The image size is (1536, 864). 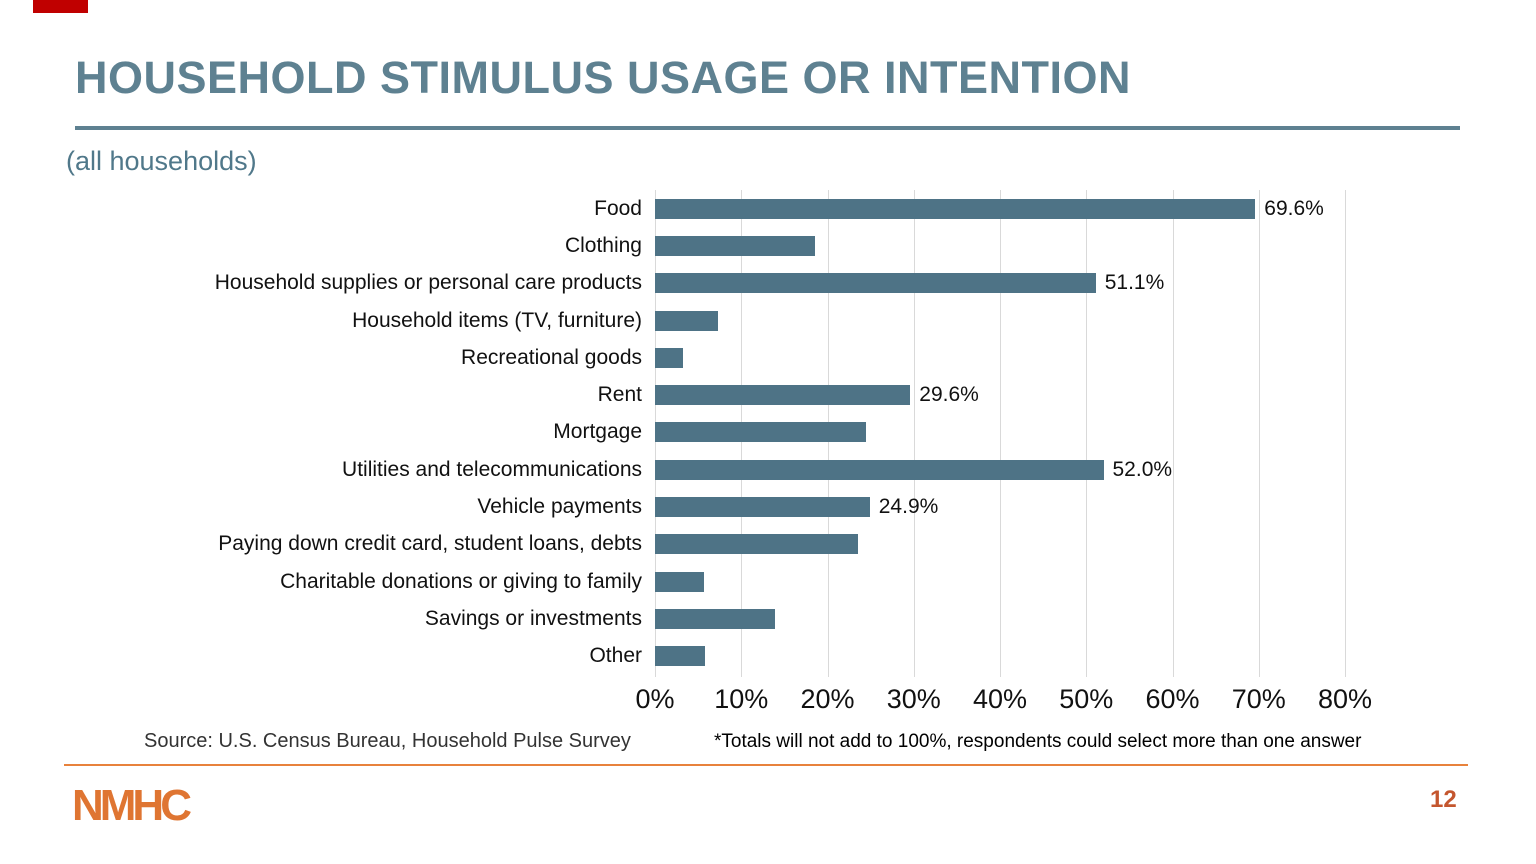 I want to click on value-label: 69.6%, so click(x=1294, y=208).